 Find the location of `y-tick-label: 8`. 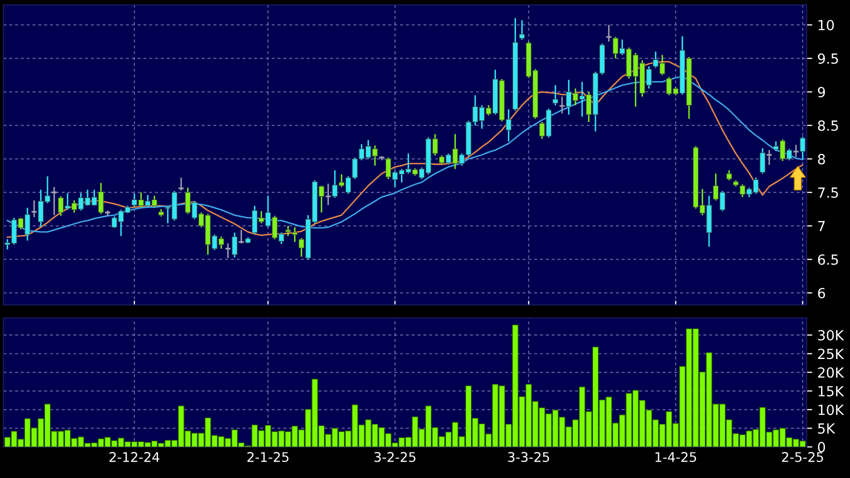

y-tick-label: 8 is located at coordinates (821, 159).